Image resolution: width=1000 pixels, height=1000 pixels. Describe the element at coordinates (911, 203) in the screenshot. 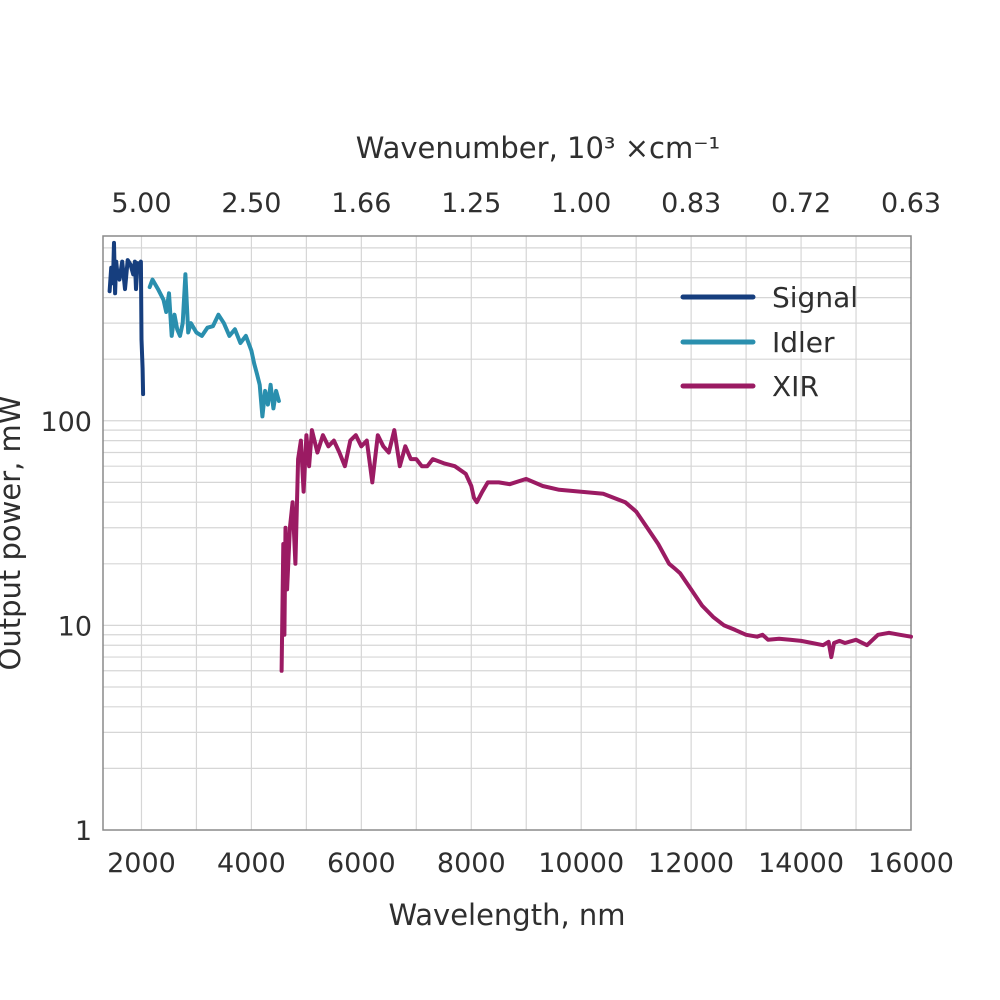

I see `top-tick-label: 0.63` at that location.